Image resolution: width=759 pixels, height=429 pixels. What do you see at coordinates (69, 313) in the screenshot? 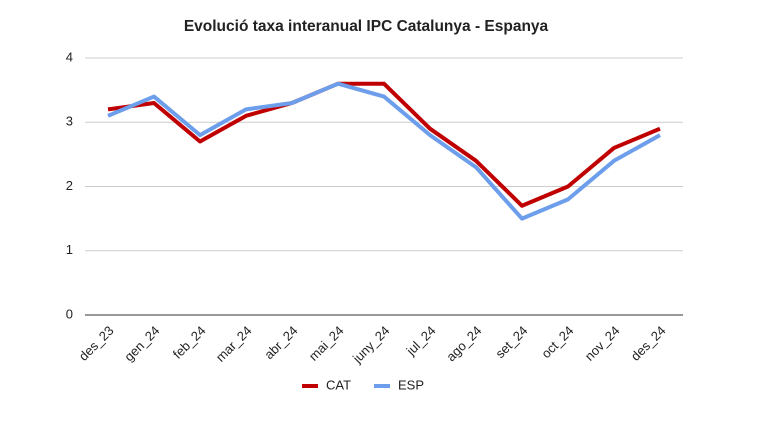
I see `y-tick-label: 0` at bounding box center [69, 313].